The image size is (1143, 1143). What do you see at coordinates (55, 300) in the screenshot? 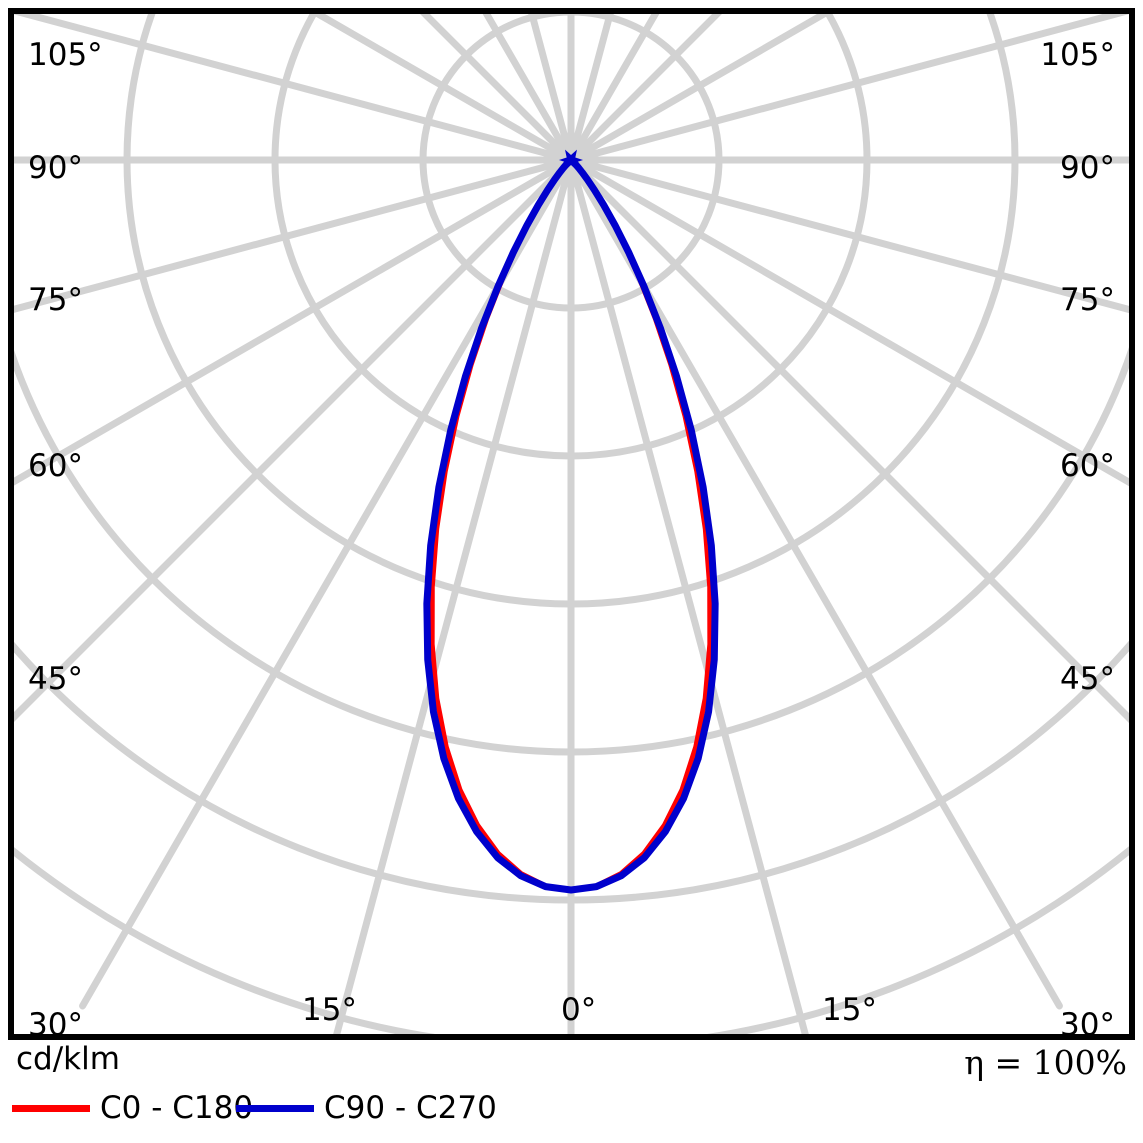
I see `angle-label-left-75: 75°` at bounding box center [55, 300].